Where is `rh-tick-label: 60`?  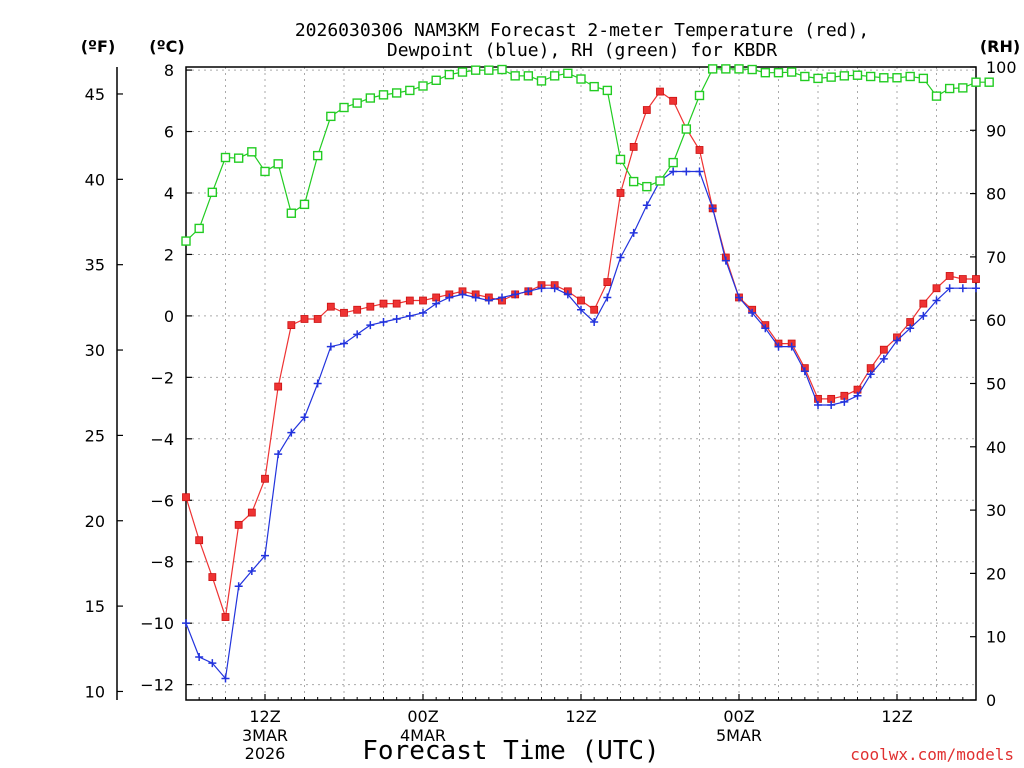
rh-tick-label: 60 is located at coordinates (996, 320).